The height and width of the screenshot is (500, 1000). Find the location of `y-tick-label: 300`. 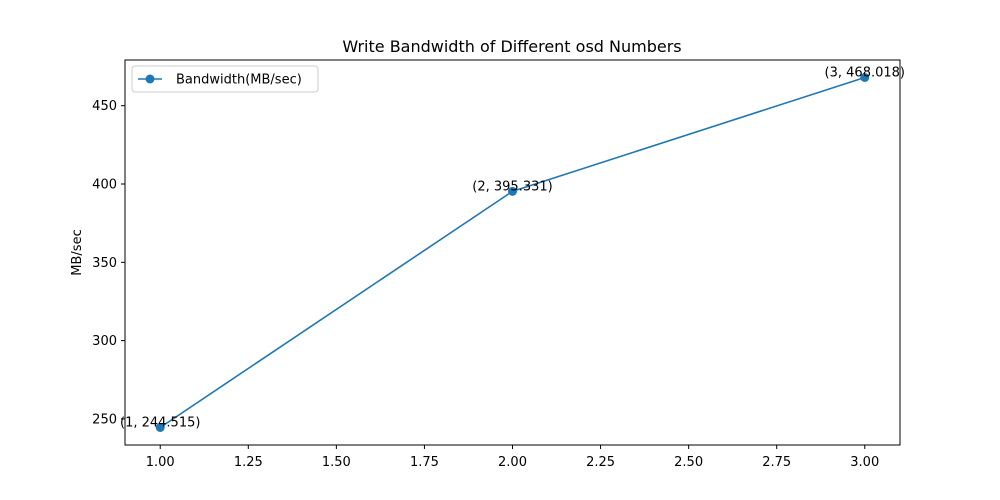

y-tick-label: 300 is located at coordinates (104, 341).